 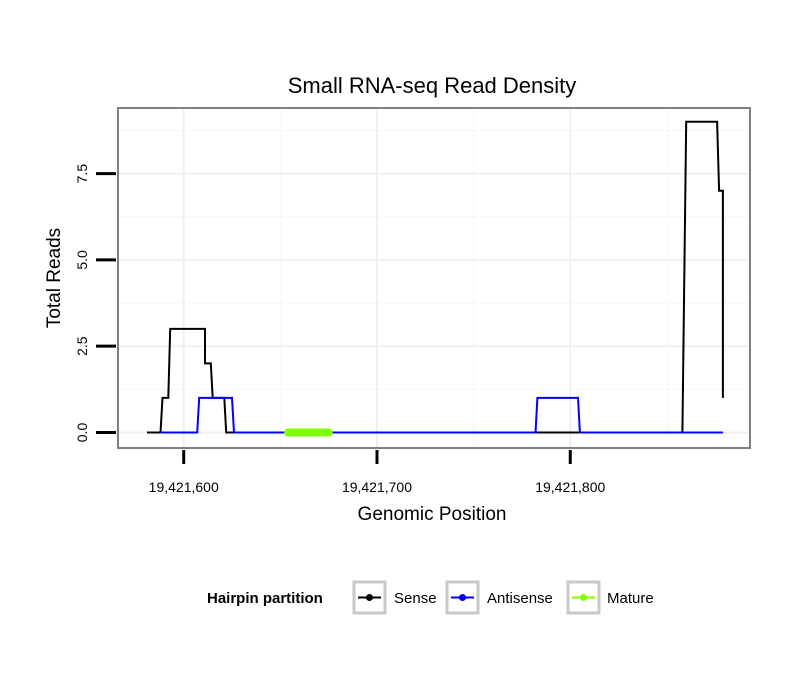 I want to click on legend-key-sense: Sense, so click(x=394, y=597).